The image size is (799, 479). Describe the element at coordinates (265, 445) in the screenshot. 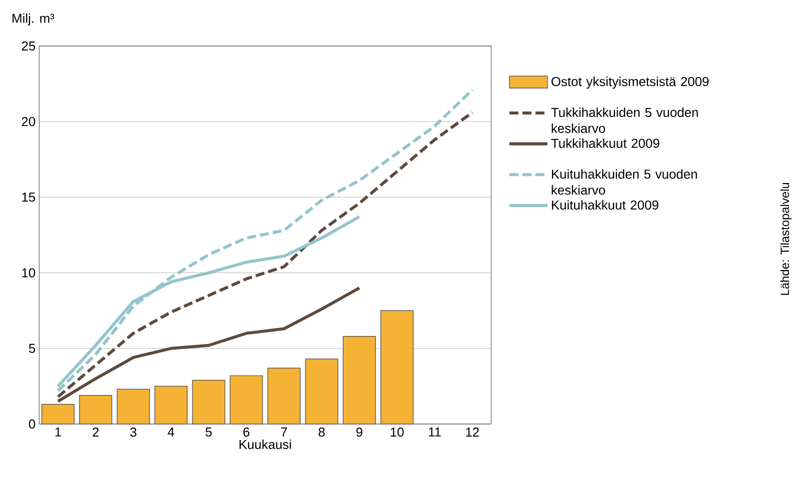

I see `x-axis-title: Kuukausi` at that location.